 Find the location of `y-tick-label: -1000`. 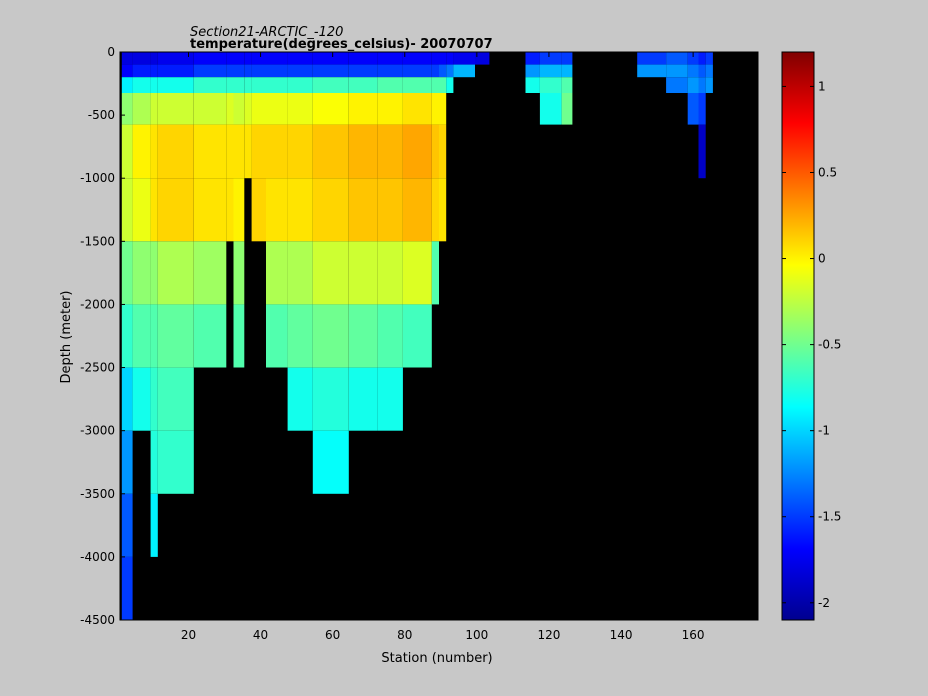

y-tick-label: -1000 is located at coordinates (97, 178).